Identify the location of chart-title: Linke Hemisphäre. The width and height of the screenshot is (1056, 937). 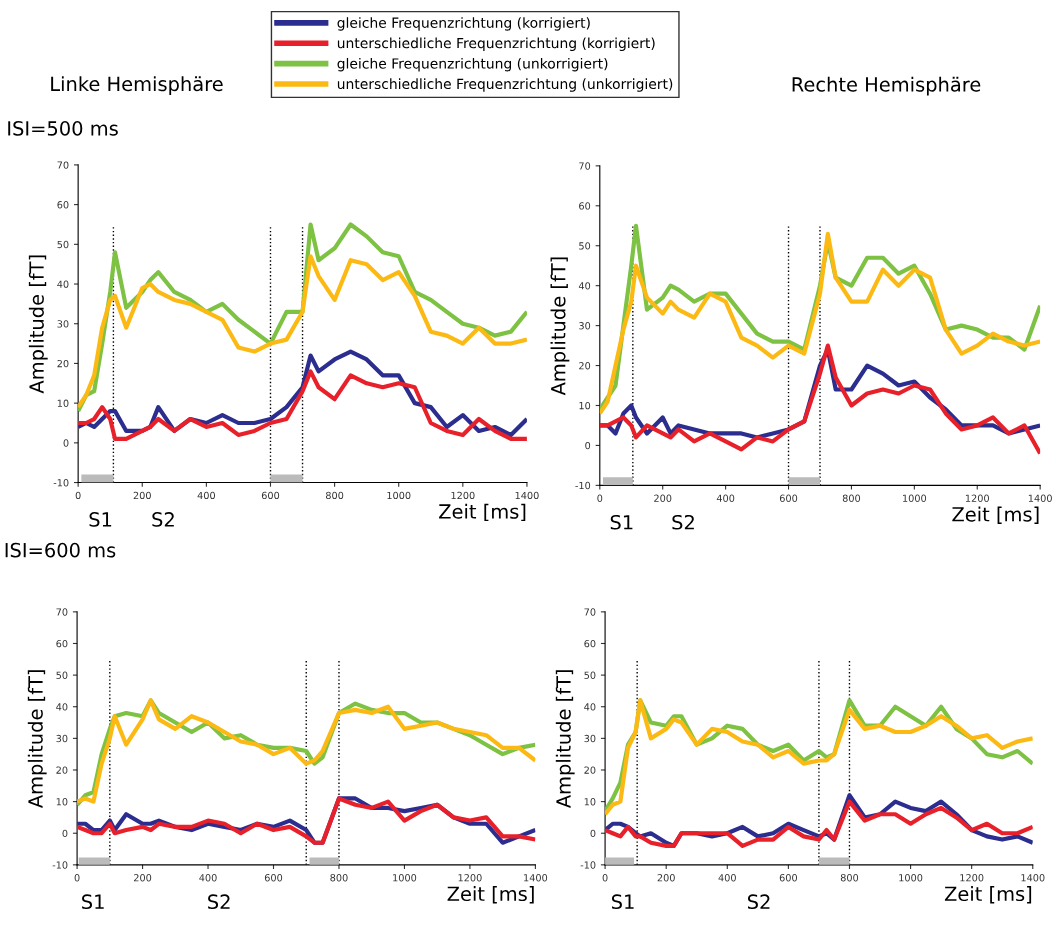
(137, 86).